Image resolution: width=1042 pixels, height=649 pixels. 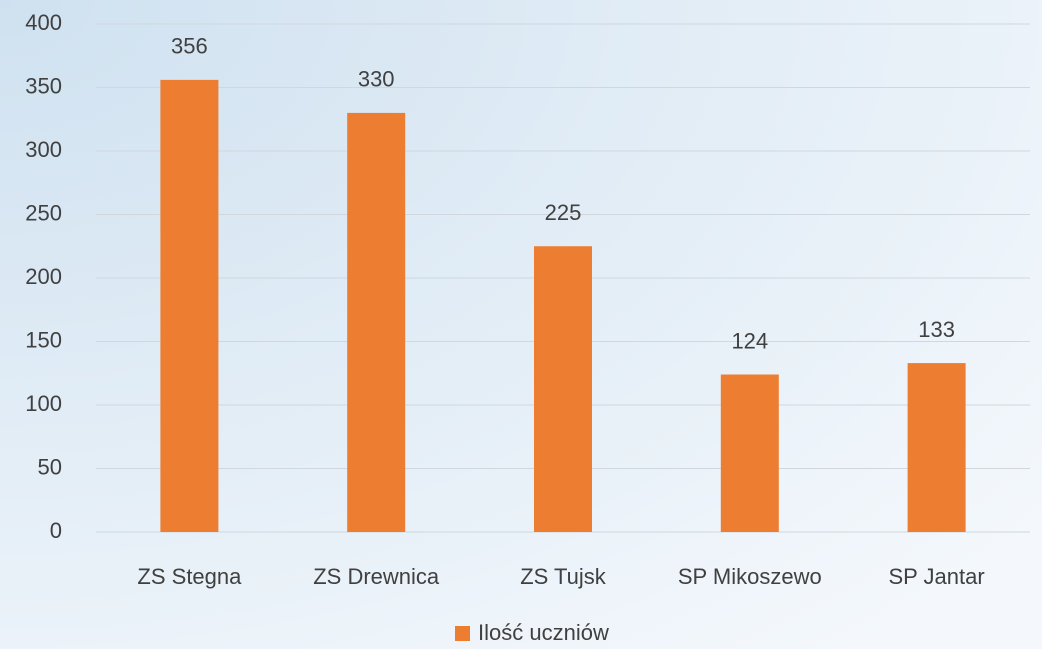 What do you see at coordinates (376, 576) in the screenshot?
I see `x-tick-label: ZS Drewnica` at bounding box center [376, 576].